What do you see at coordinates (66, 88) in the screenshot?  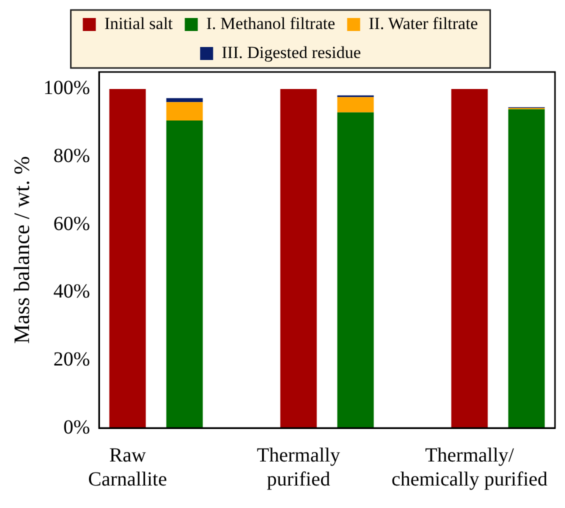 I see `y-tick-label: 100%` at bounding box center [66, 88].